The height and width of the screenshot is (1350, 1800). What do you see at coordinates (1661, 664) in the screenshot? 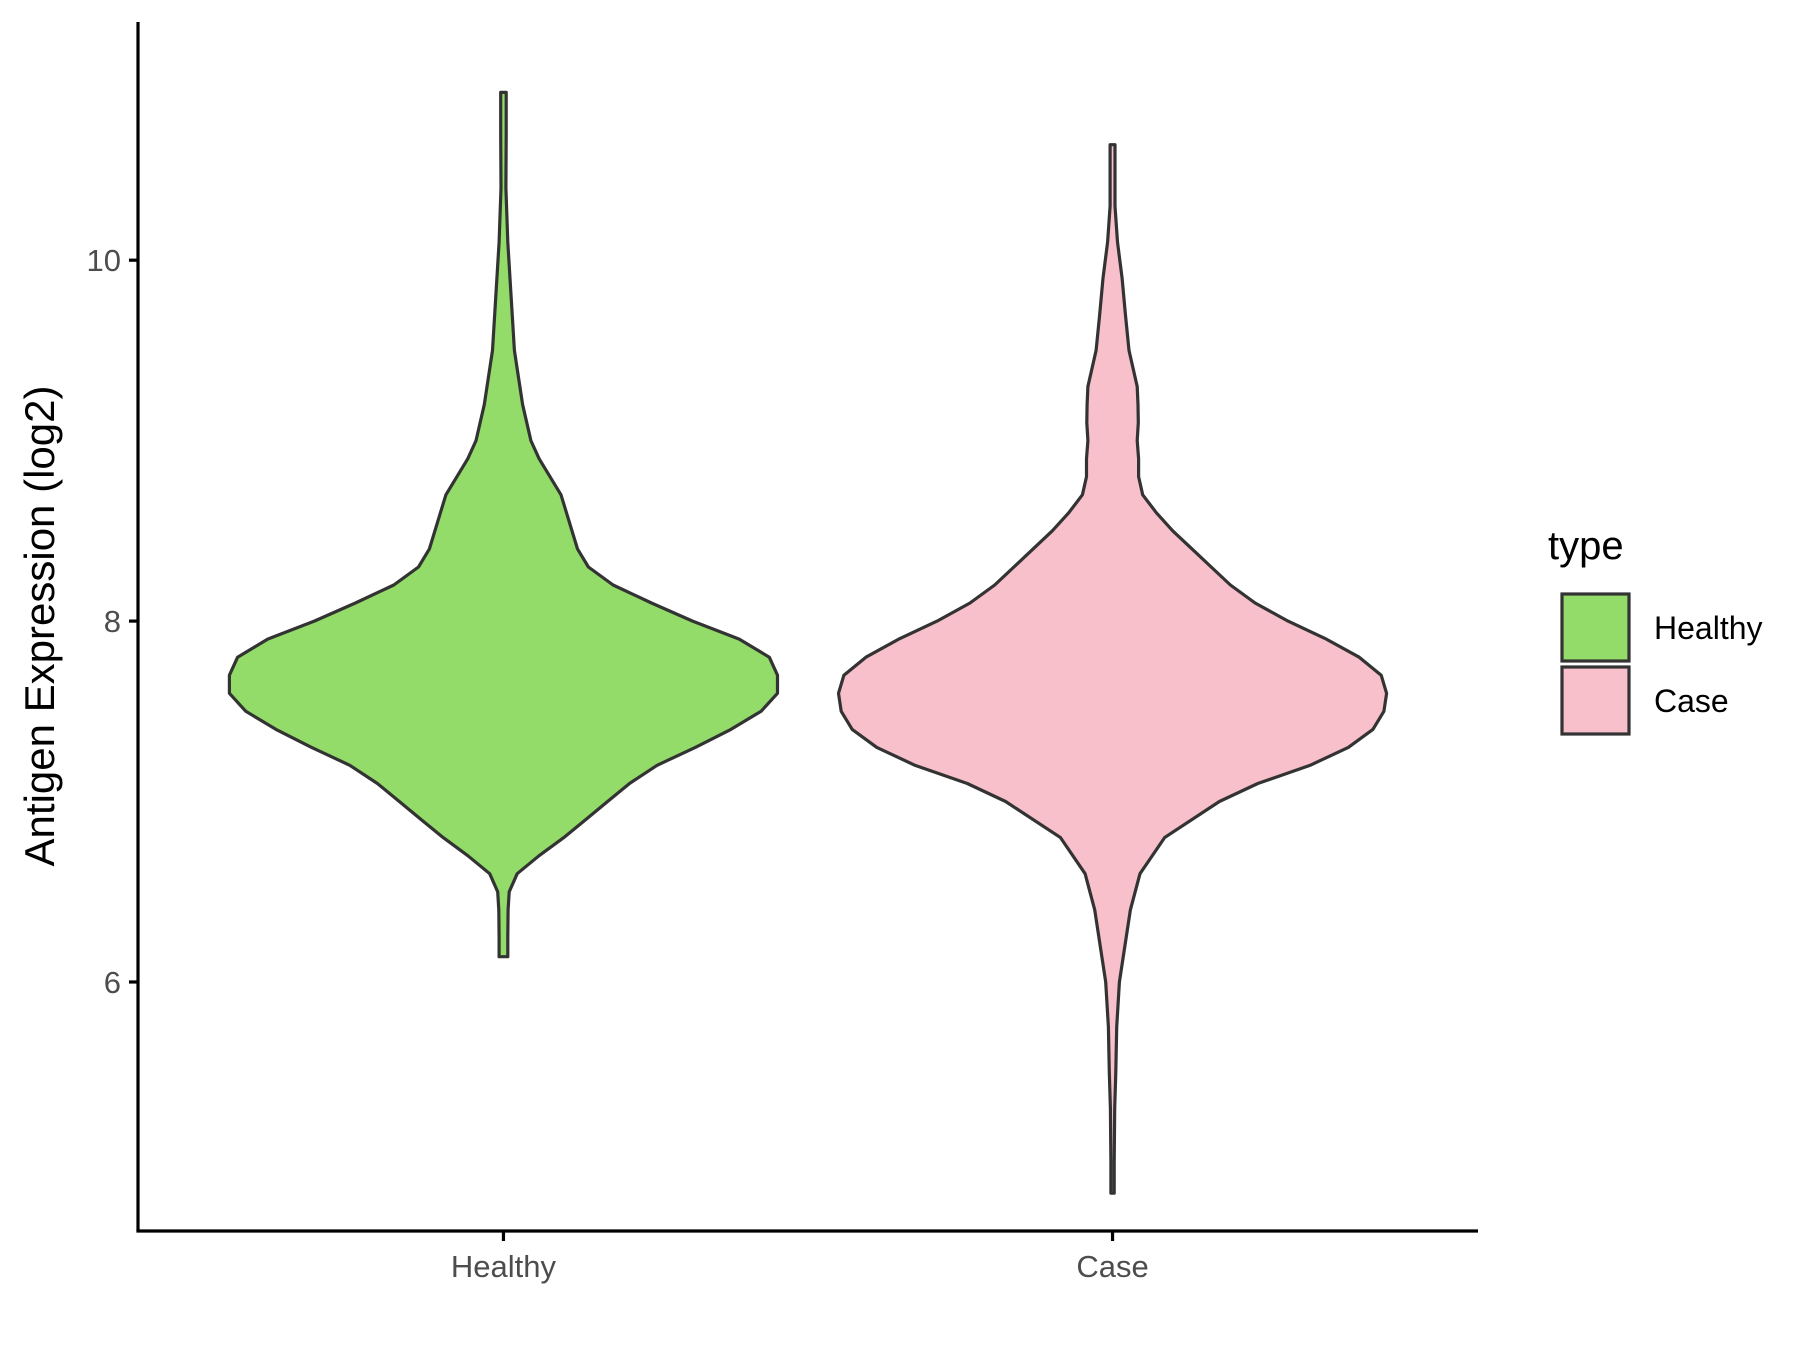
I see `legend: Healthy Case` at bounding box center [1661, 664].